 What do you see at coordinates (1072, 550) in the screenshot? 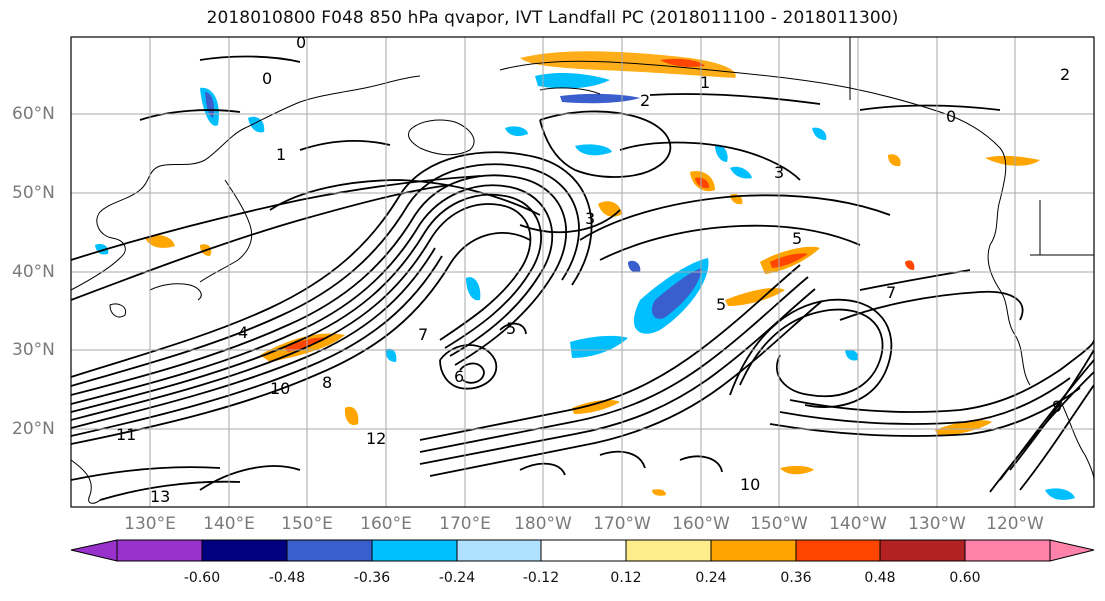
I see `colorbar-extend-high` at bounding box center [1072, 550].